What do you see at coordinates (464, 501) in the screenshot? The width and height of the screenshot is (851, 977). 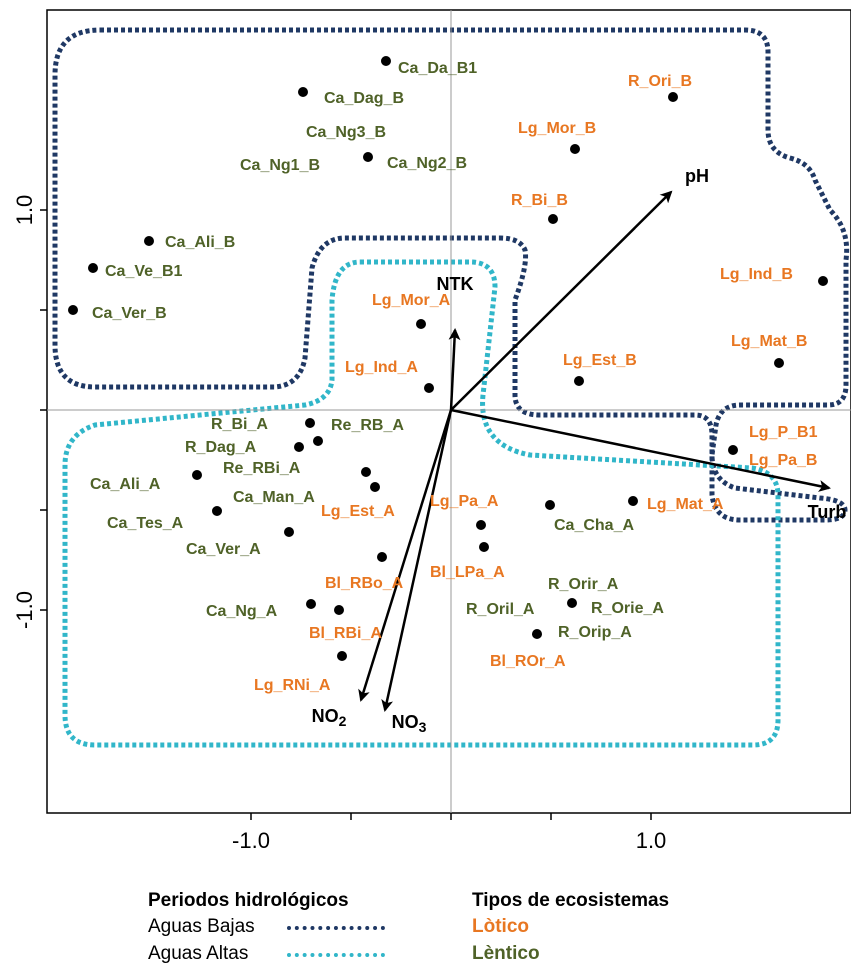 I see `point-label-lg-pa-a: Lg_Pa_A` at bounding box center [464, 501].